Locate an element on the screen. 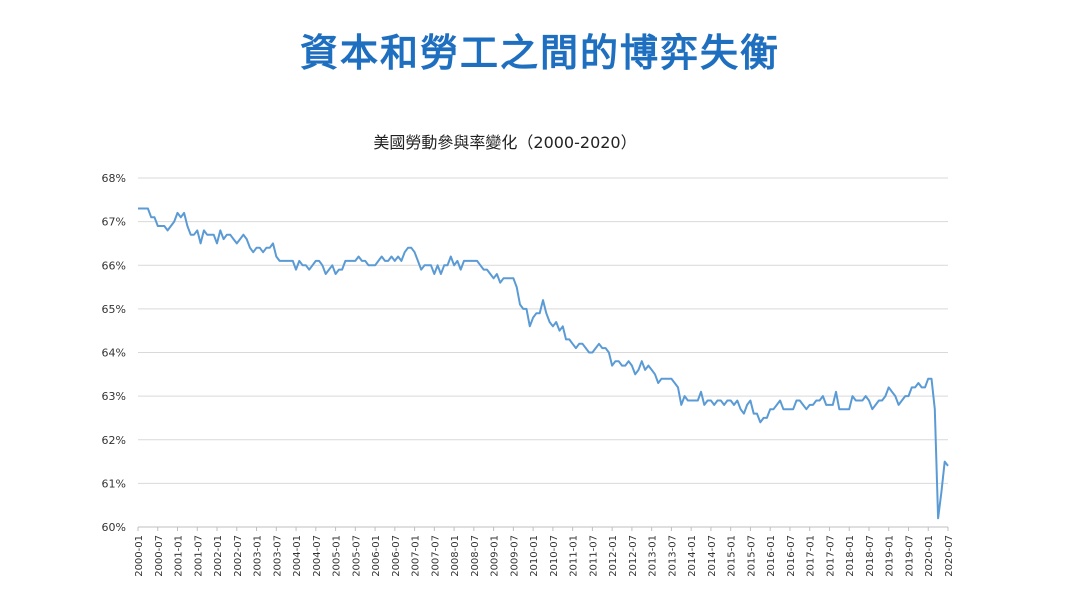 Image resolution: width=1080 pixels, height=608 pixels. x-tick-label: 2014-01 is located at coordinates (692, 556).